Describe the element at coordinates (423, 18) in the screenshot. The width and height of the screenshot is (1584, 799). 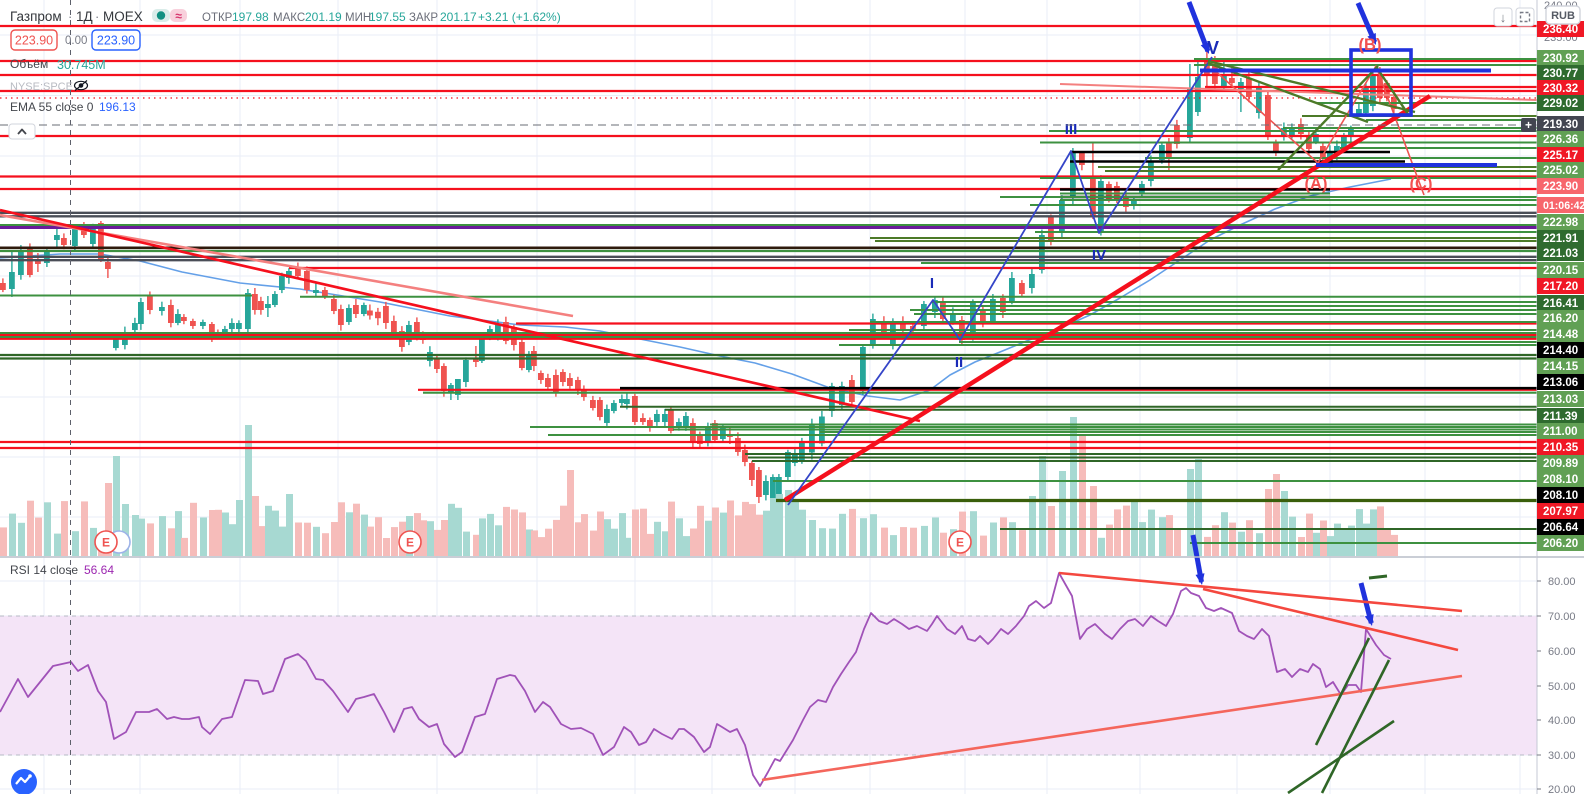
I see `svg-text: ЗАКР` at that location.